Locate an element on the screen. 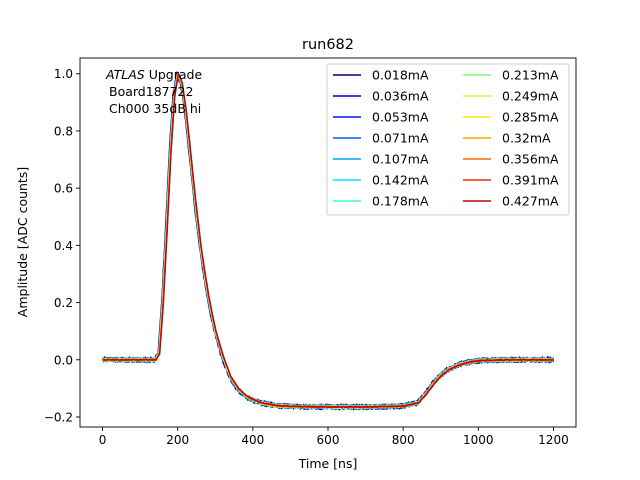  legend-label: 0.249mA is located at coordinates (530, 96).